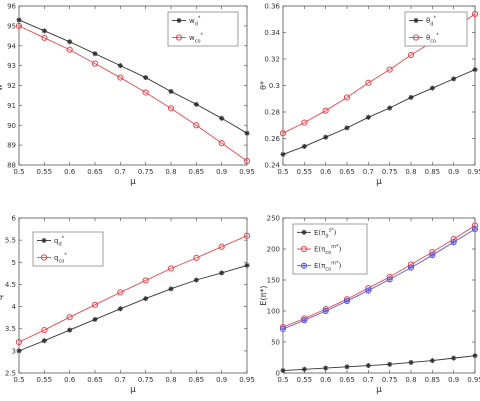 This screenshot has width=480, height=401. I want to click on y-tick-label: 50, so click(275, 343).